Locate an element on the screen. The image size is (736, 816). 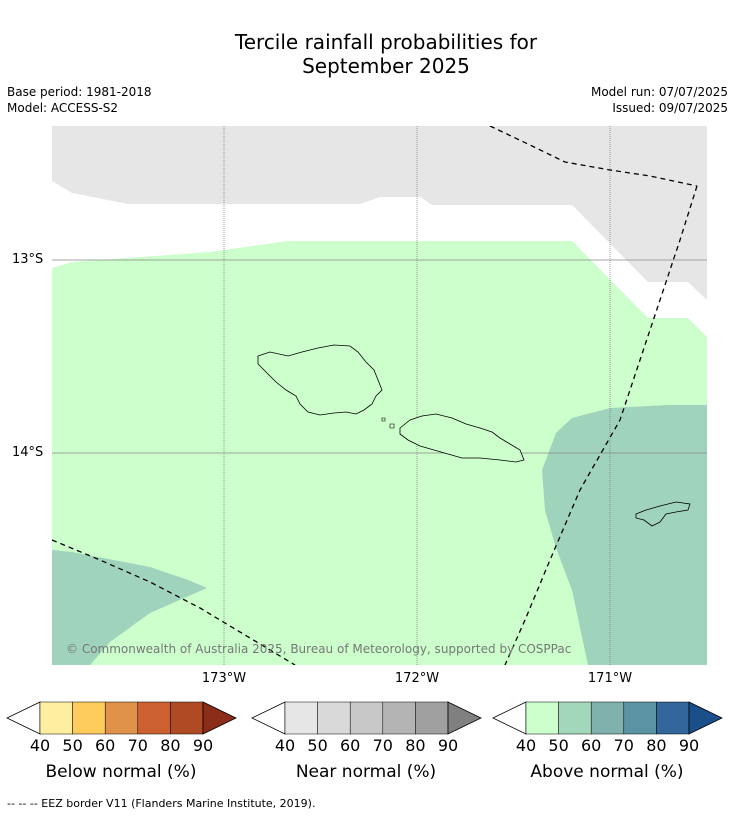
colorbar-title: Above normal (%) is located at coordinates (607, 772).